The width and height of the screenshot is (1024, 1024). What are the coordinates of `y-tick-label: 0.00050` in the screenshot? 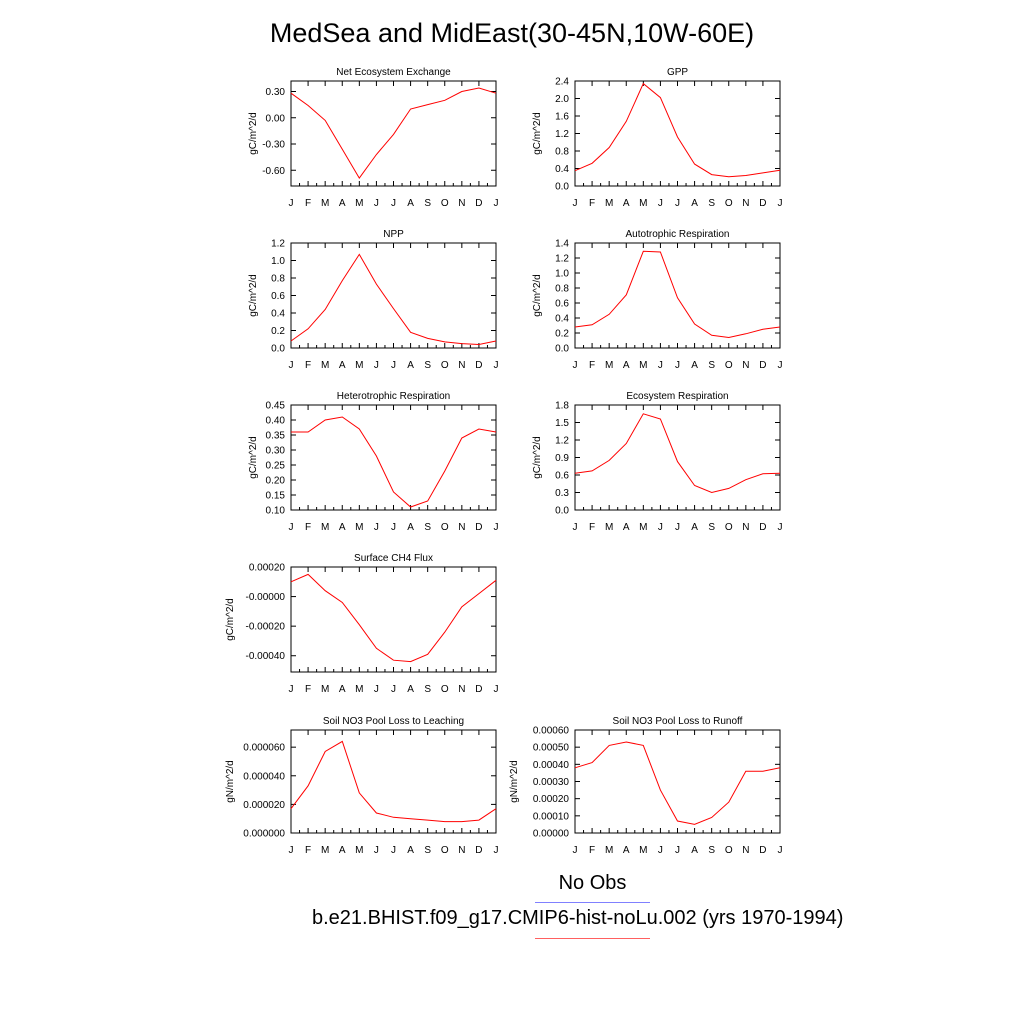 It's located at (551, 748).